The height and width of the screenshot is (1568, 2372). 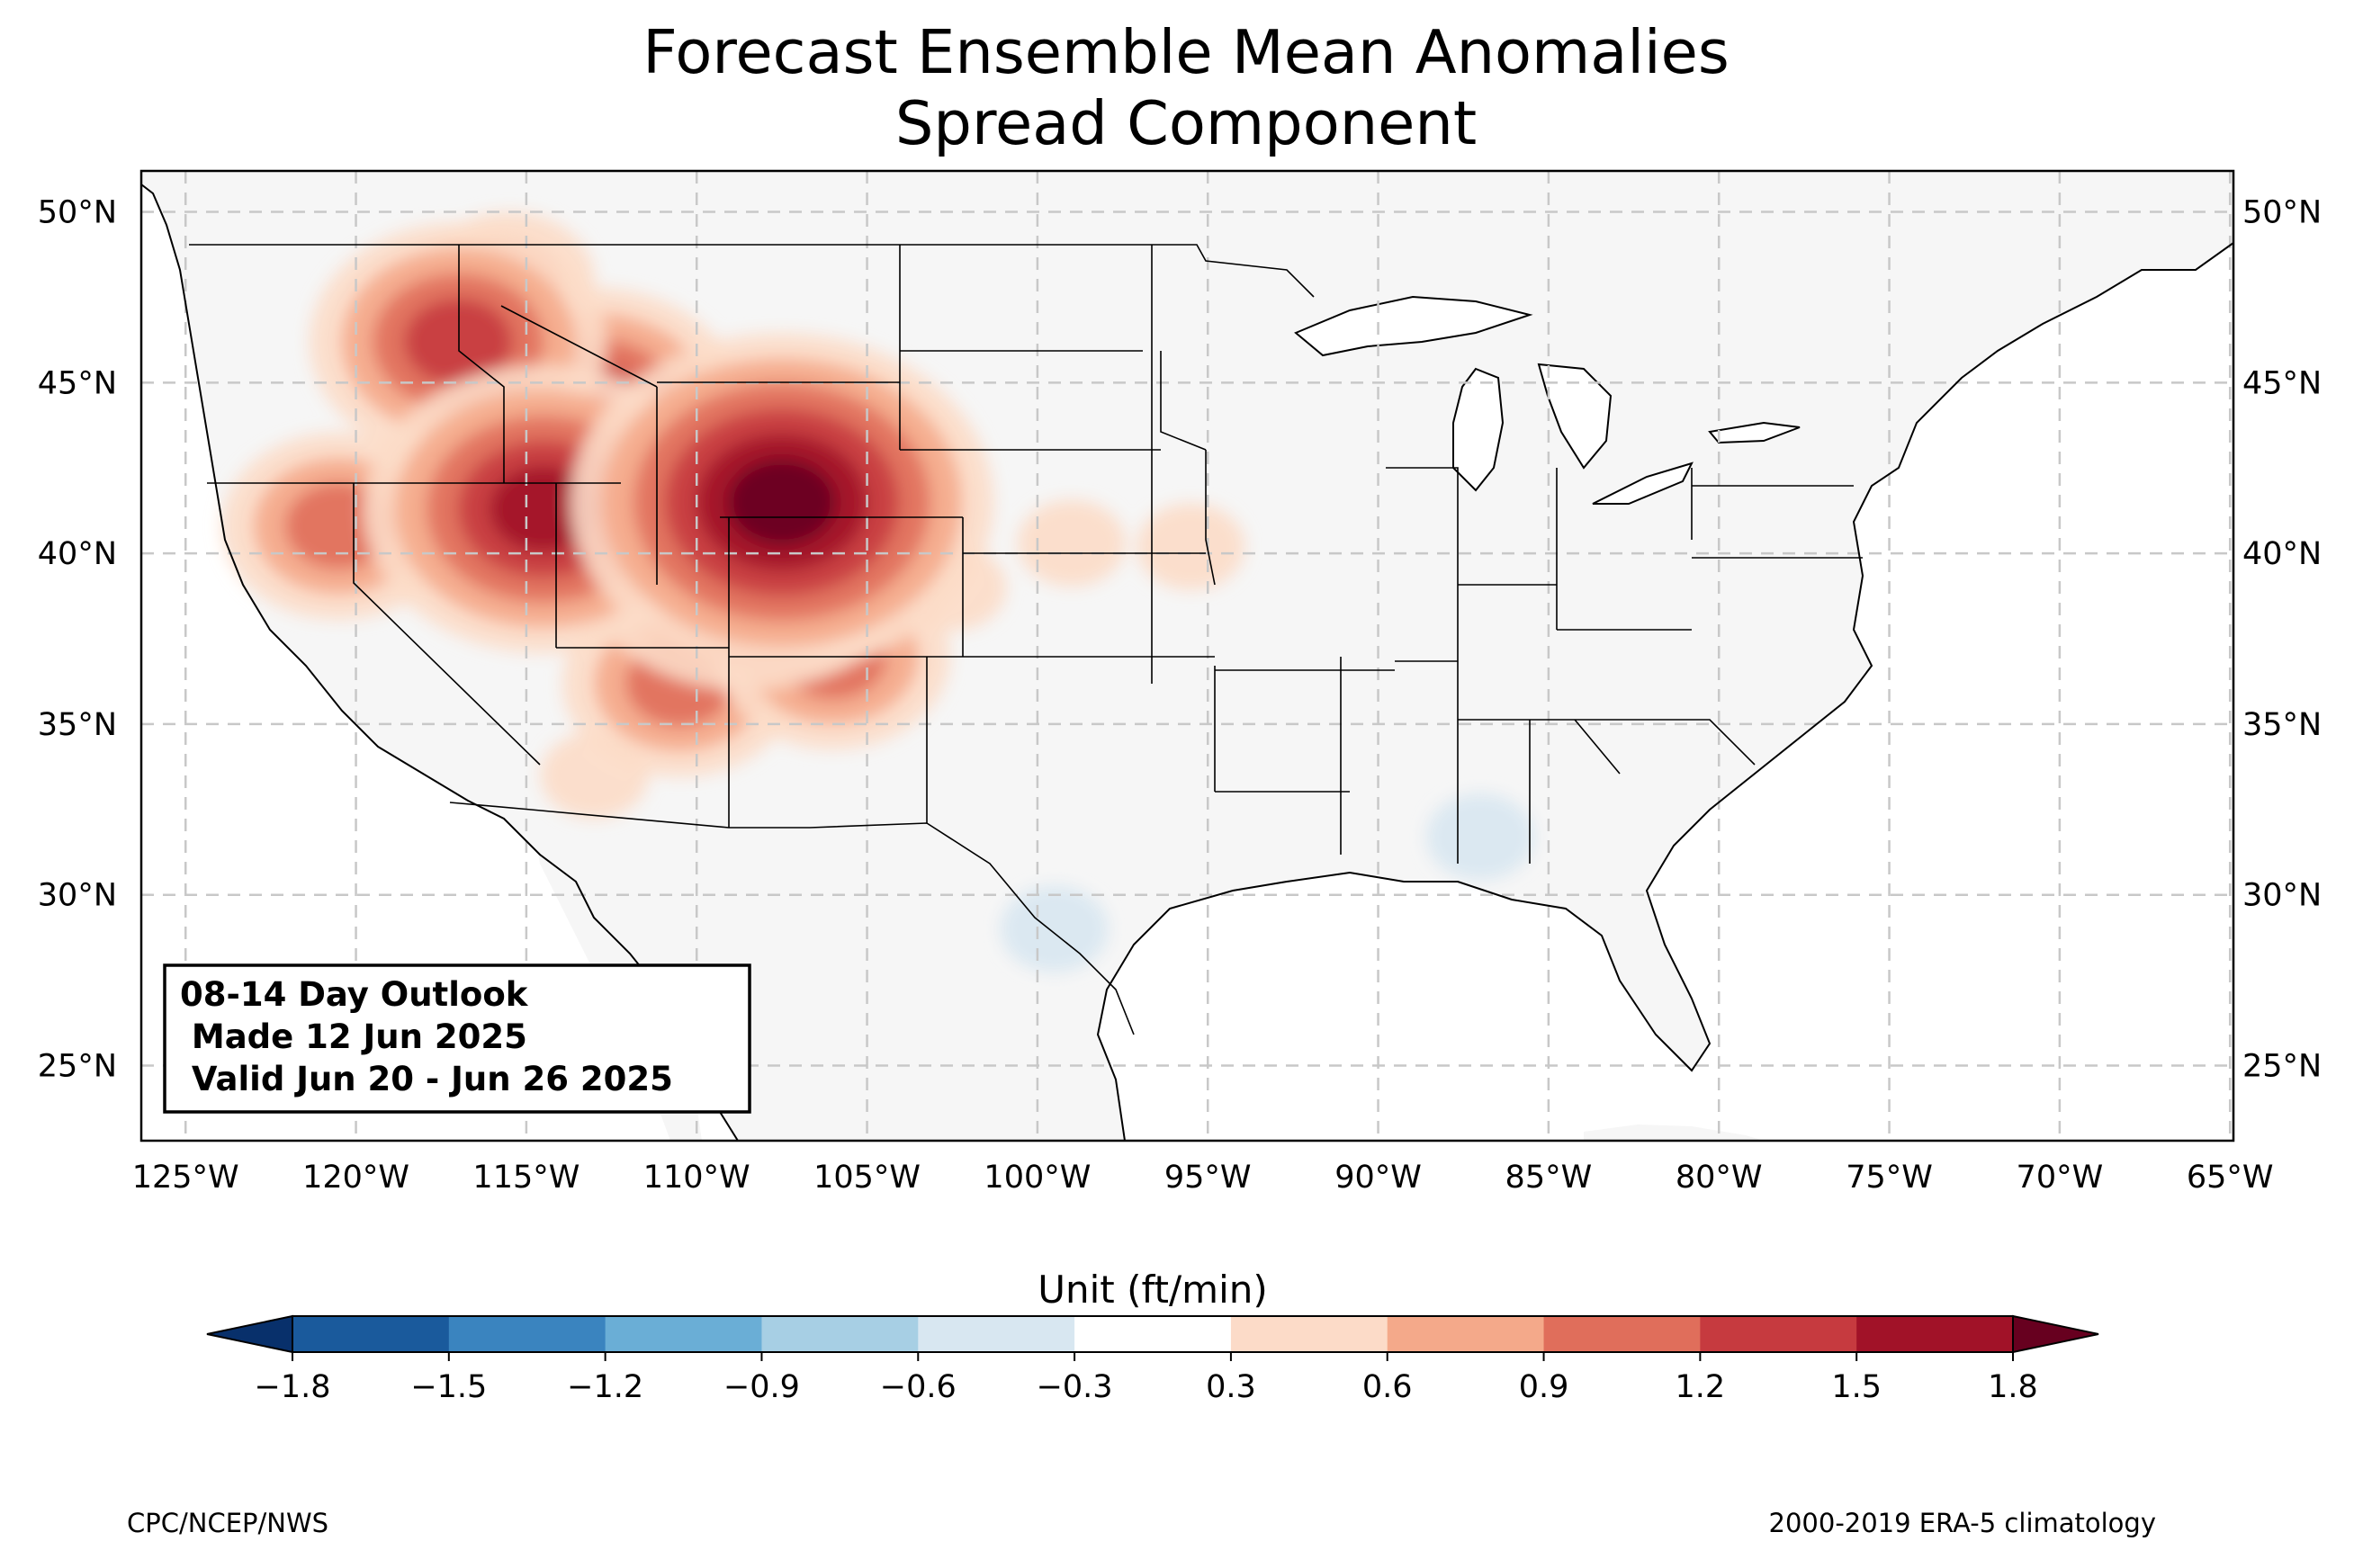 I want to click on border-mexico, so click(x=792, y=918).